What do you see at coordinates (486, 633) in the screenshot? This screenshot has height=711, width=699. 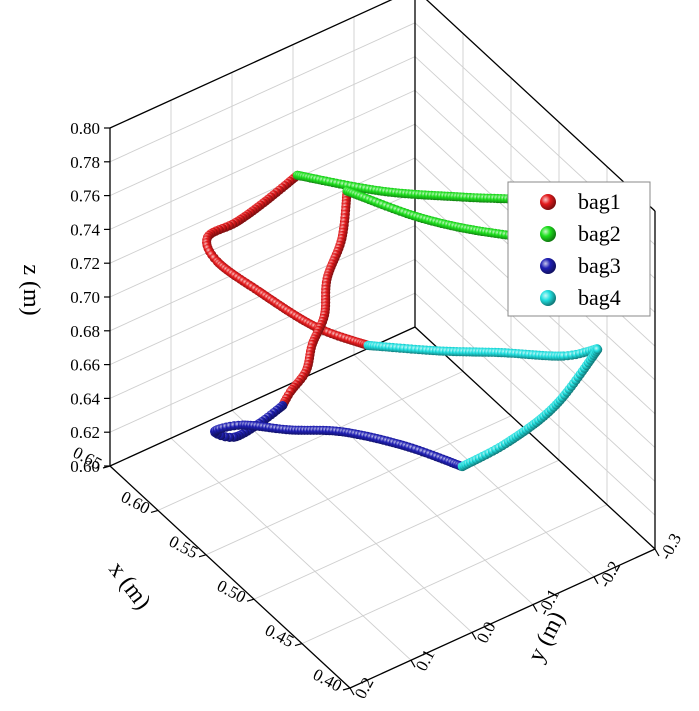 I see `y-tick-label: 0.0` at bounding box center [486, 633].